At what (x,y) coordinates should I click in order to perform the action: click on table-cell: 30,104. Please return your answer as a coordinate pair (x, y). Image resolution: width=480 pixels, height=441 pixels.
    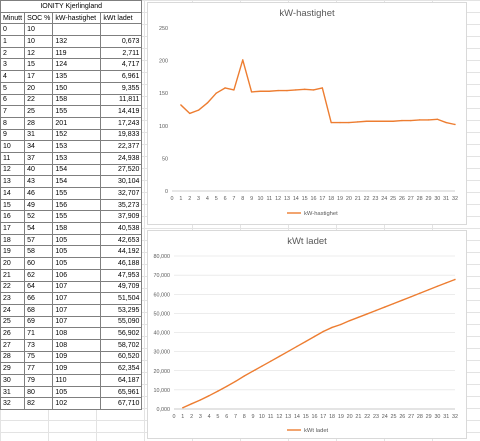
    Looking at the image, I should click on (121, 181).